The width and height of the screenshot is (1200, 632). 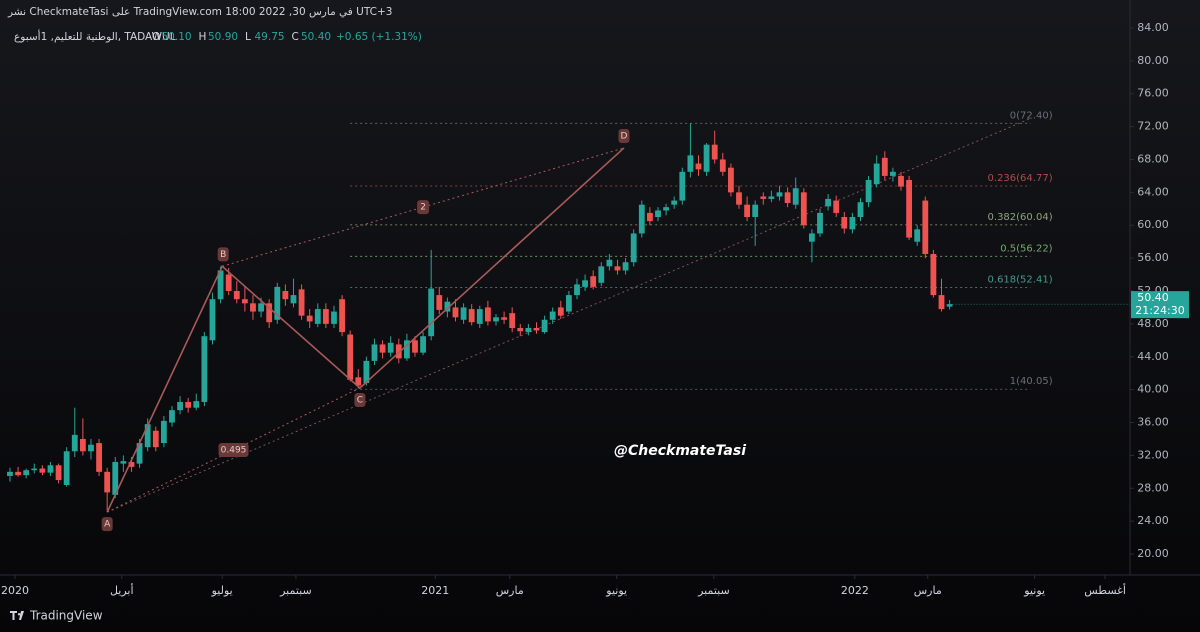 What do you see at coordinates (1153, 356) in the screenshot?
I see `y-tick-label: 44.00` at bounding box center [1153, 356].